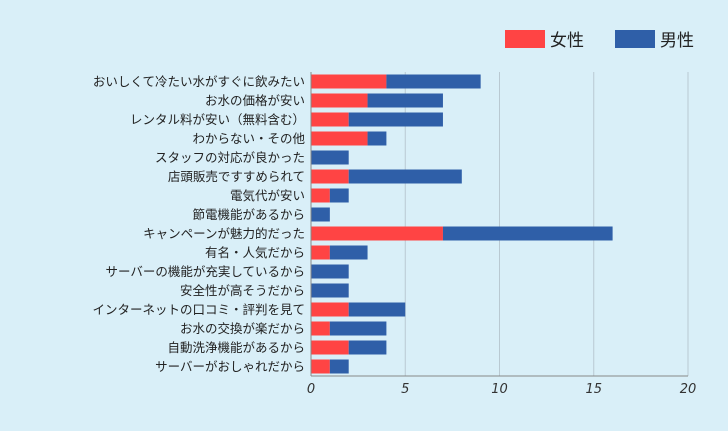 Image resolution: width=728 pixels, height=431 pixels. What do you see at coordinates (311, 389) in the screenshot?
I see `x-tick-label: 0` at bounding box center [311, 389].